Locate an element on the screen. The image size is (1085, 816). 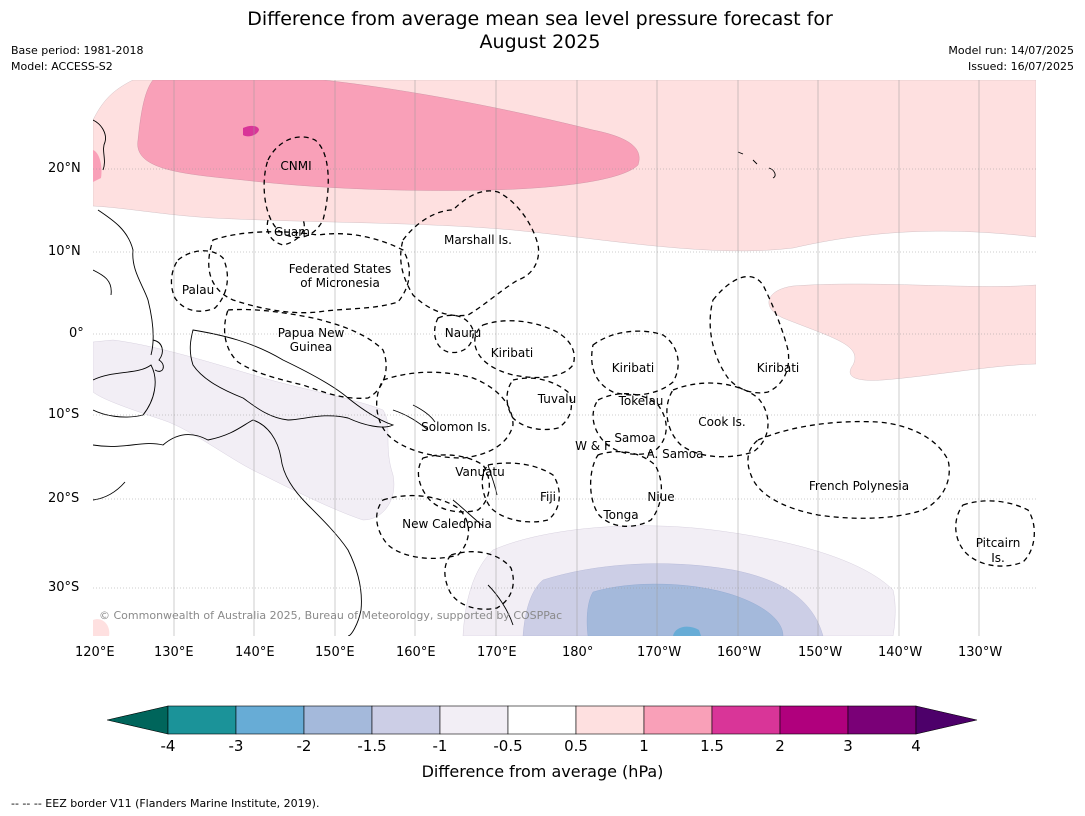
eez-cnmi is located at coordinates (296, 187).